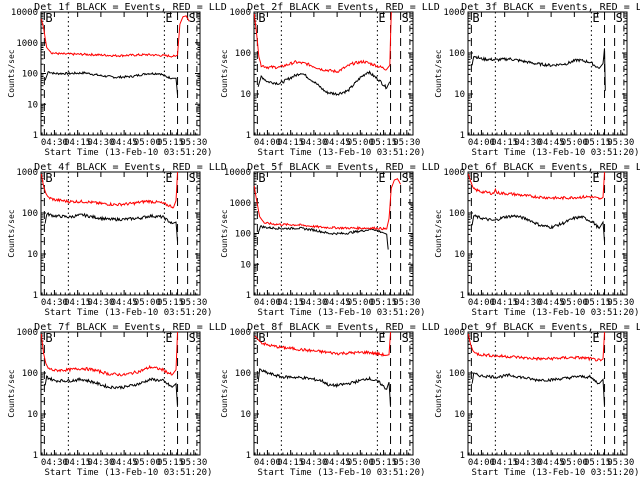  Describe the element at coordinates (343, 7) in the screenshot. I see `chart-title: Det 2f BLACK = Events, RED = LLD` at that location.